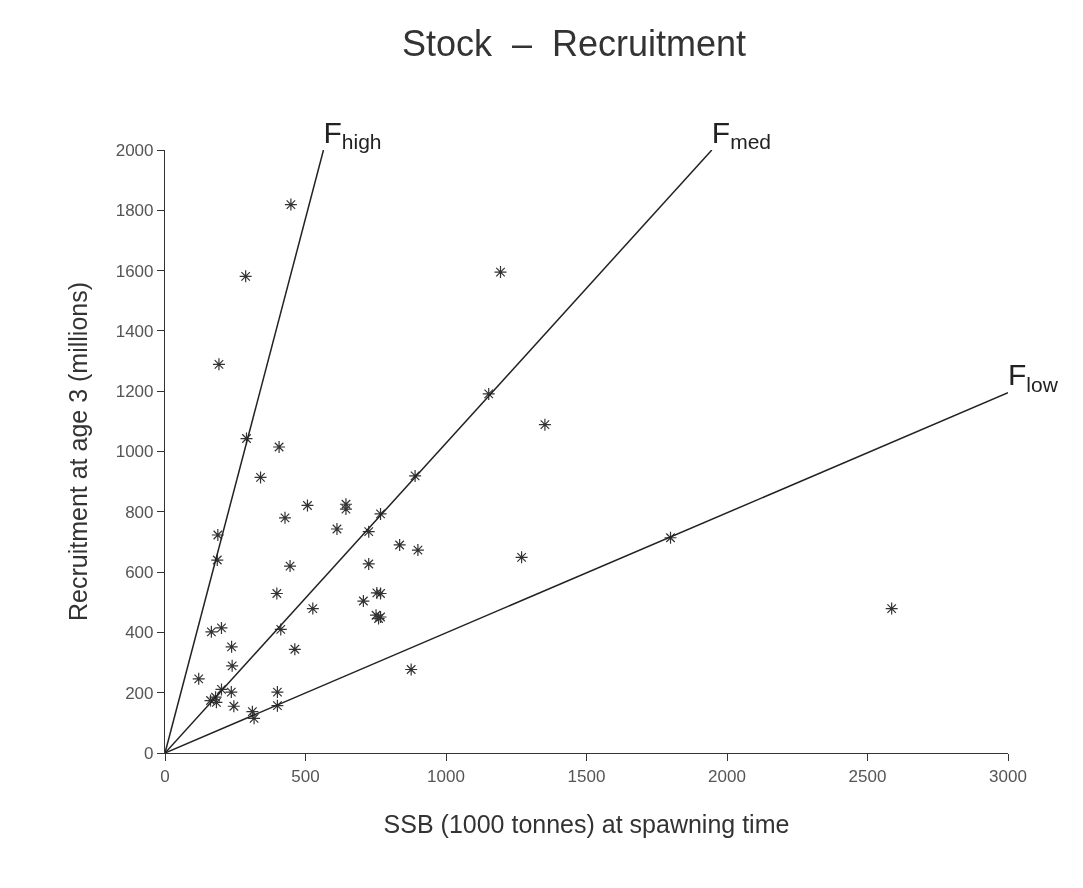 Image resolution: width=1083 pixels, height=888 pixels. I want to click on y-tick-label: 800, so click(139, 512).